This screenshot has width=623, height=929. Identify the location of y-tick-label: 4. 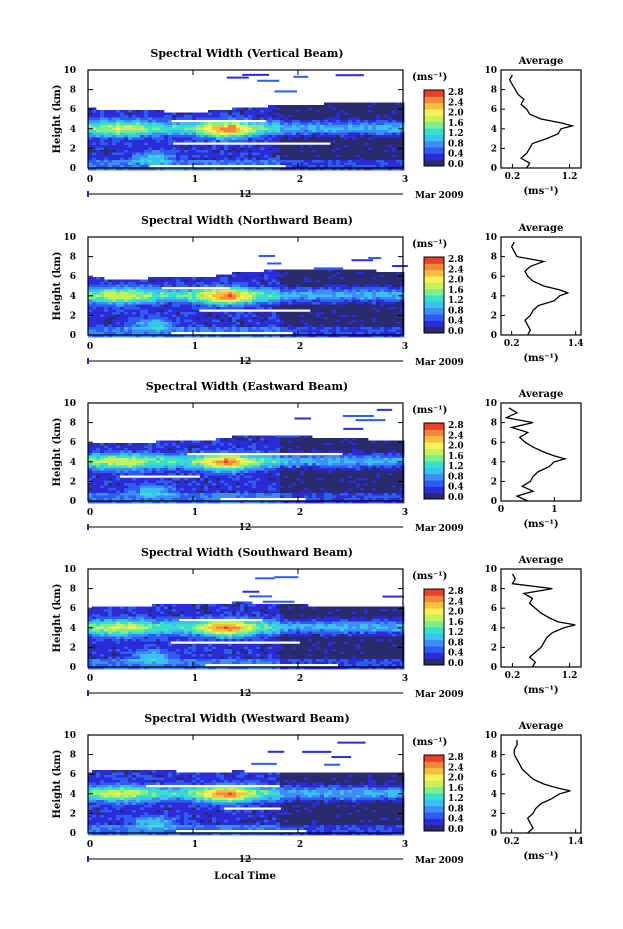
(73, 297).